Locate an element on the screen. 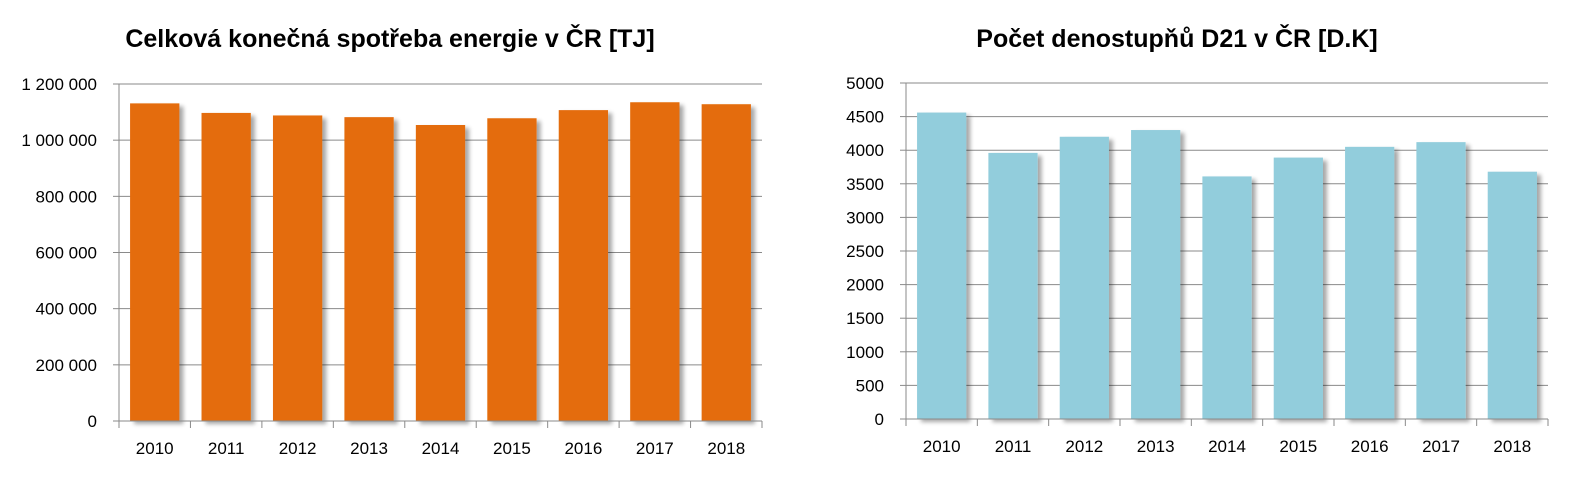 The width and height of the screenshot is (1583, 483). y-tick-label: 200 000 is located at coordinates (66, 365).